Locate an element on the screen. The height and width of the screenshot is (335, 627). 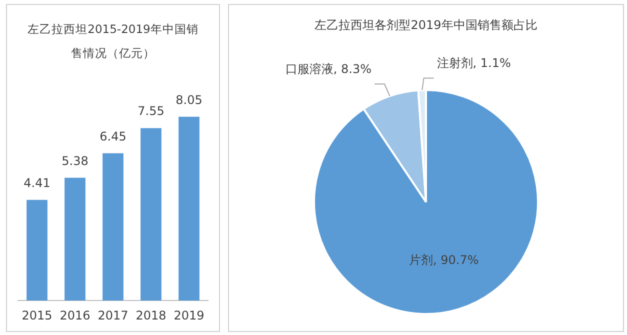
chart-title: 左乙拉西坦2015-2019年中国销售情况（亿元） is located at coordinates (113, 41).